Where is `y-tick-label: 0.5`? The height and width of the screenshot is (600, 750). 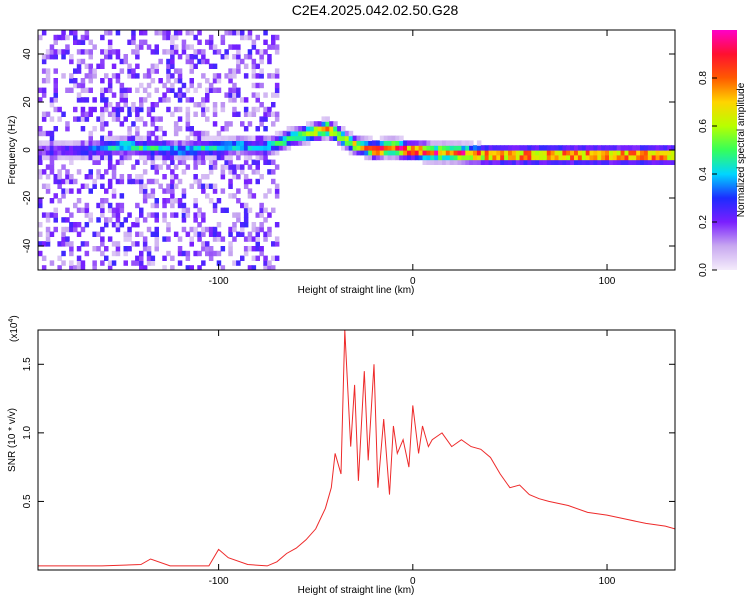
y-tick-label: 0.5 is located at coordinates (27, 501).